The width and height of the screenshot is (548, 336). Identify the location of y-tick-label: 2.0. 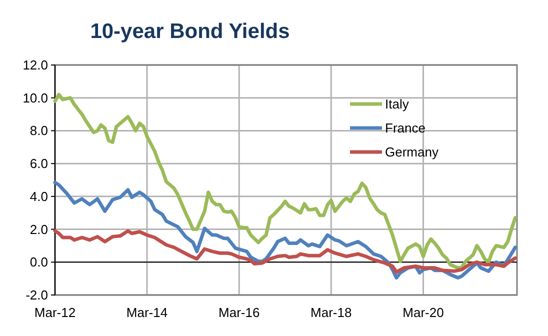
(39, 229).